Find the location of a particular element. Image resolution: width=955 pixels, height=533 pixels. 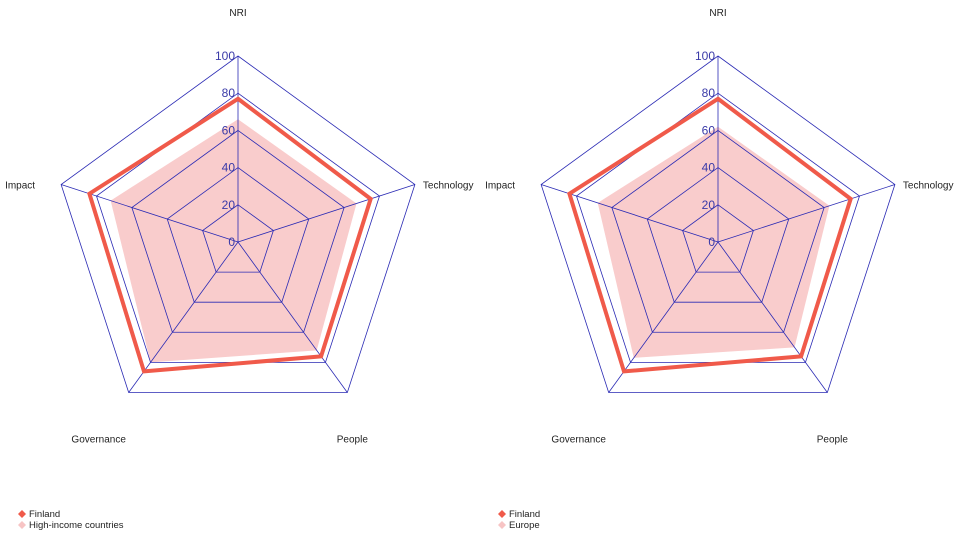

legend-marker-europe is located at coordinates (502, 525).